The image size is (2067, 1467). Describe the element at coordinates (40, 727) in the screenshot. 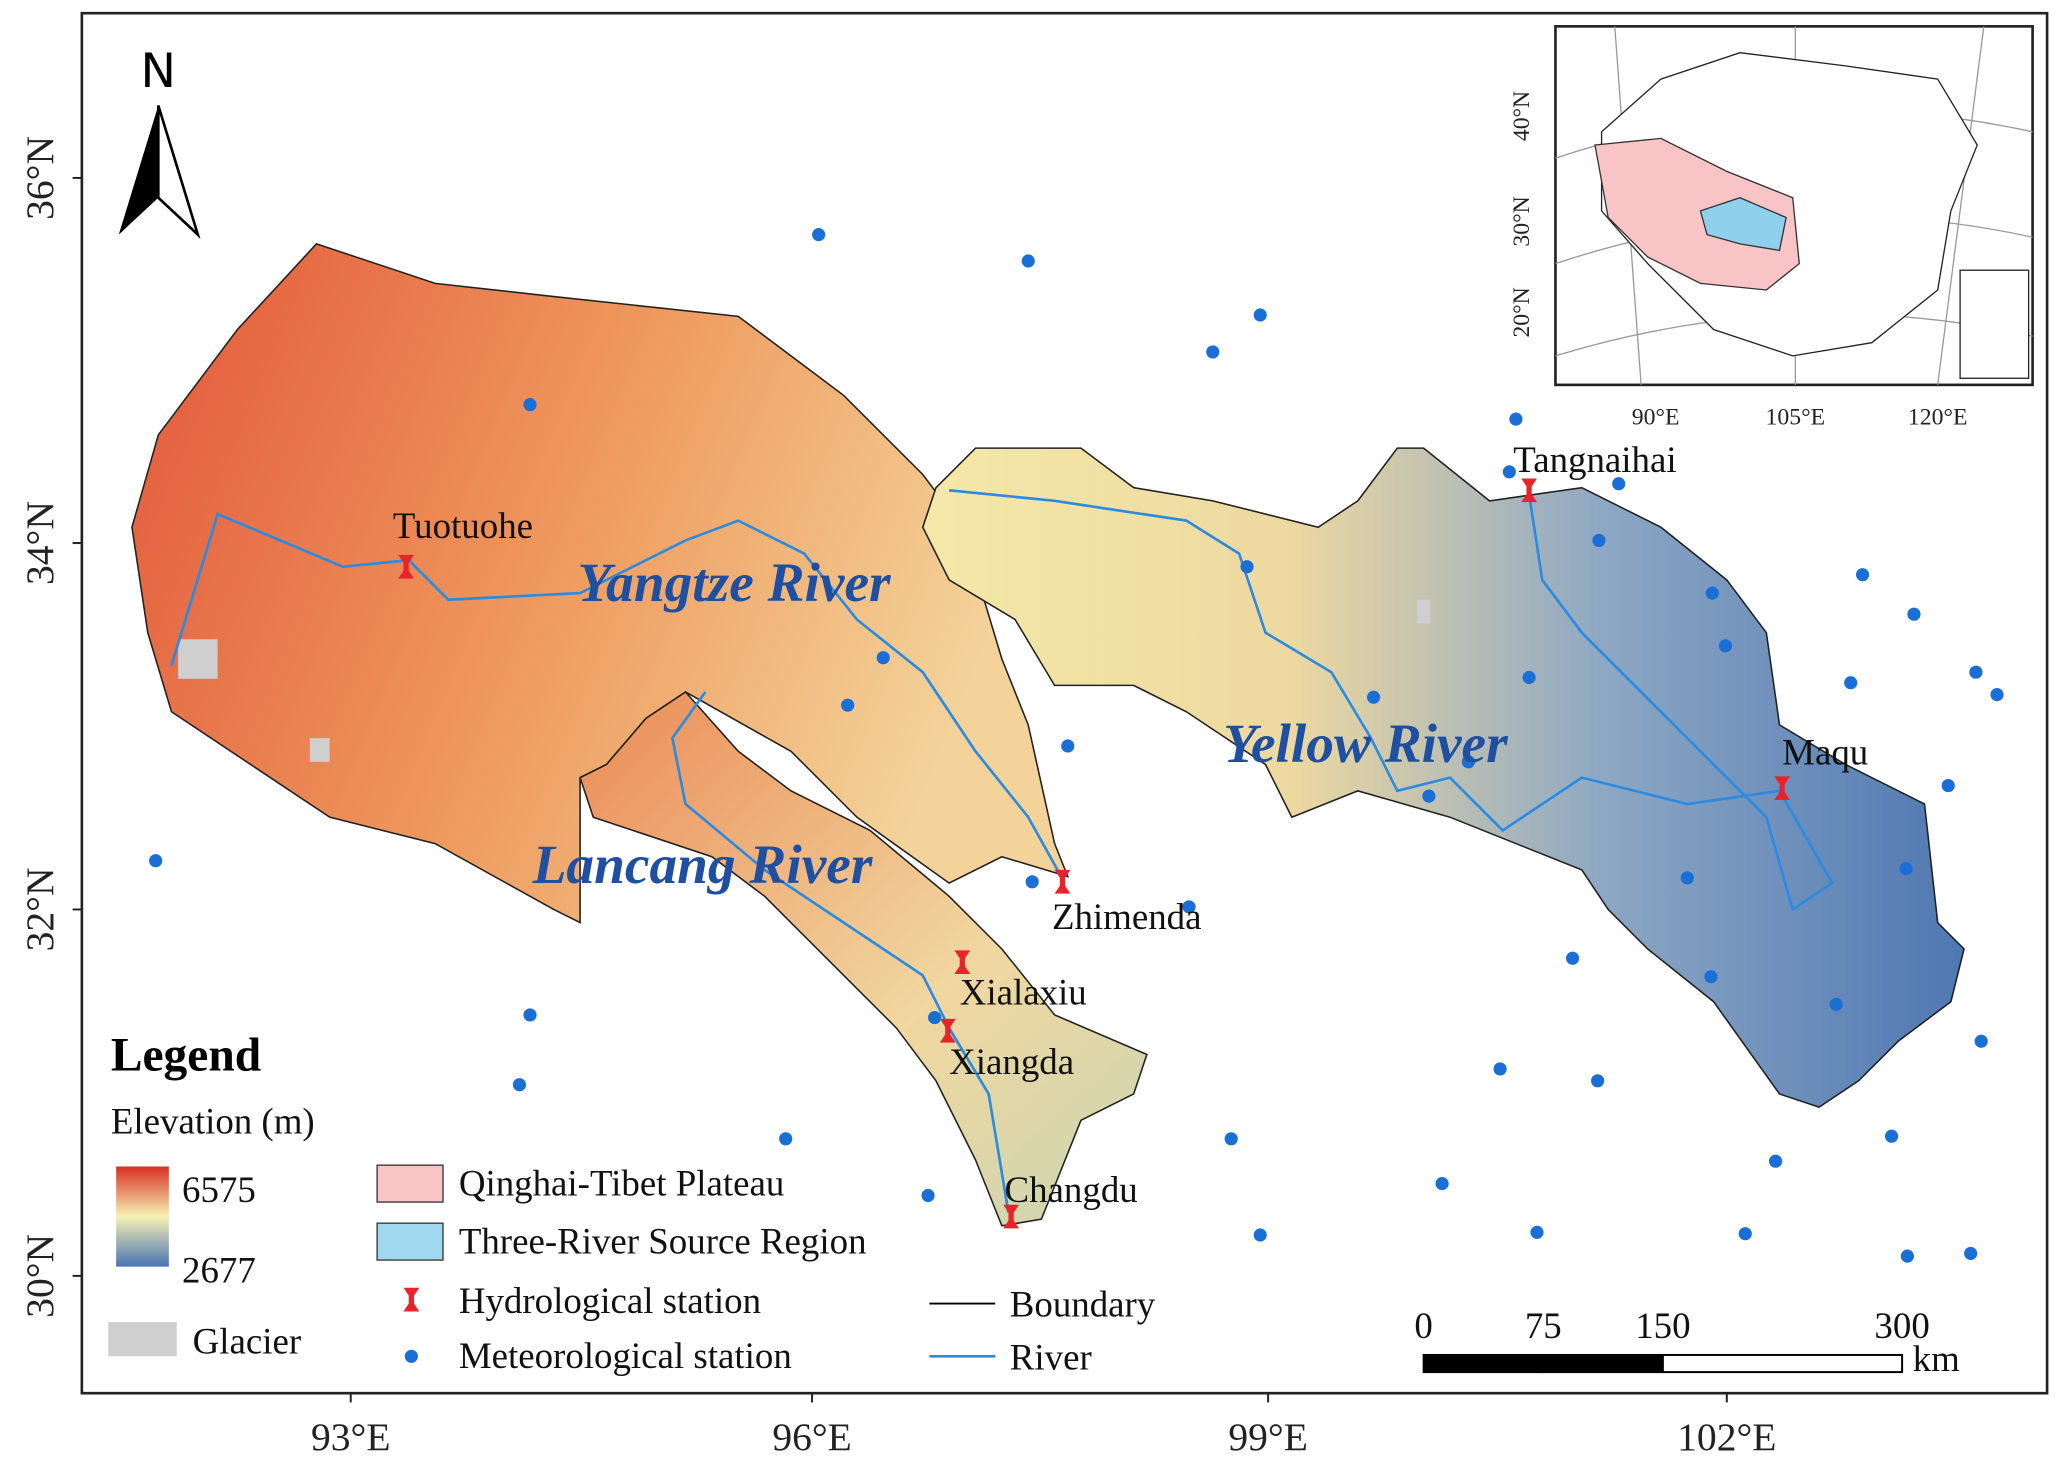

I see `lat-axis: 30°N 32°N 34°N 36°N` at that location.